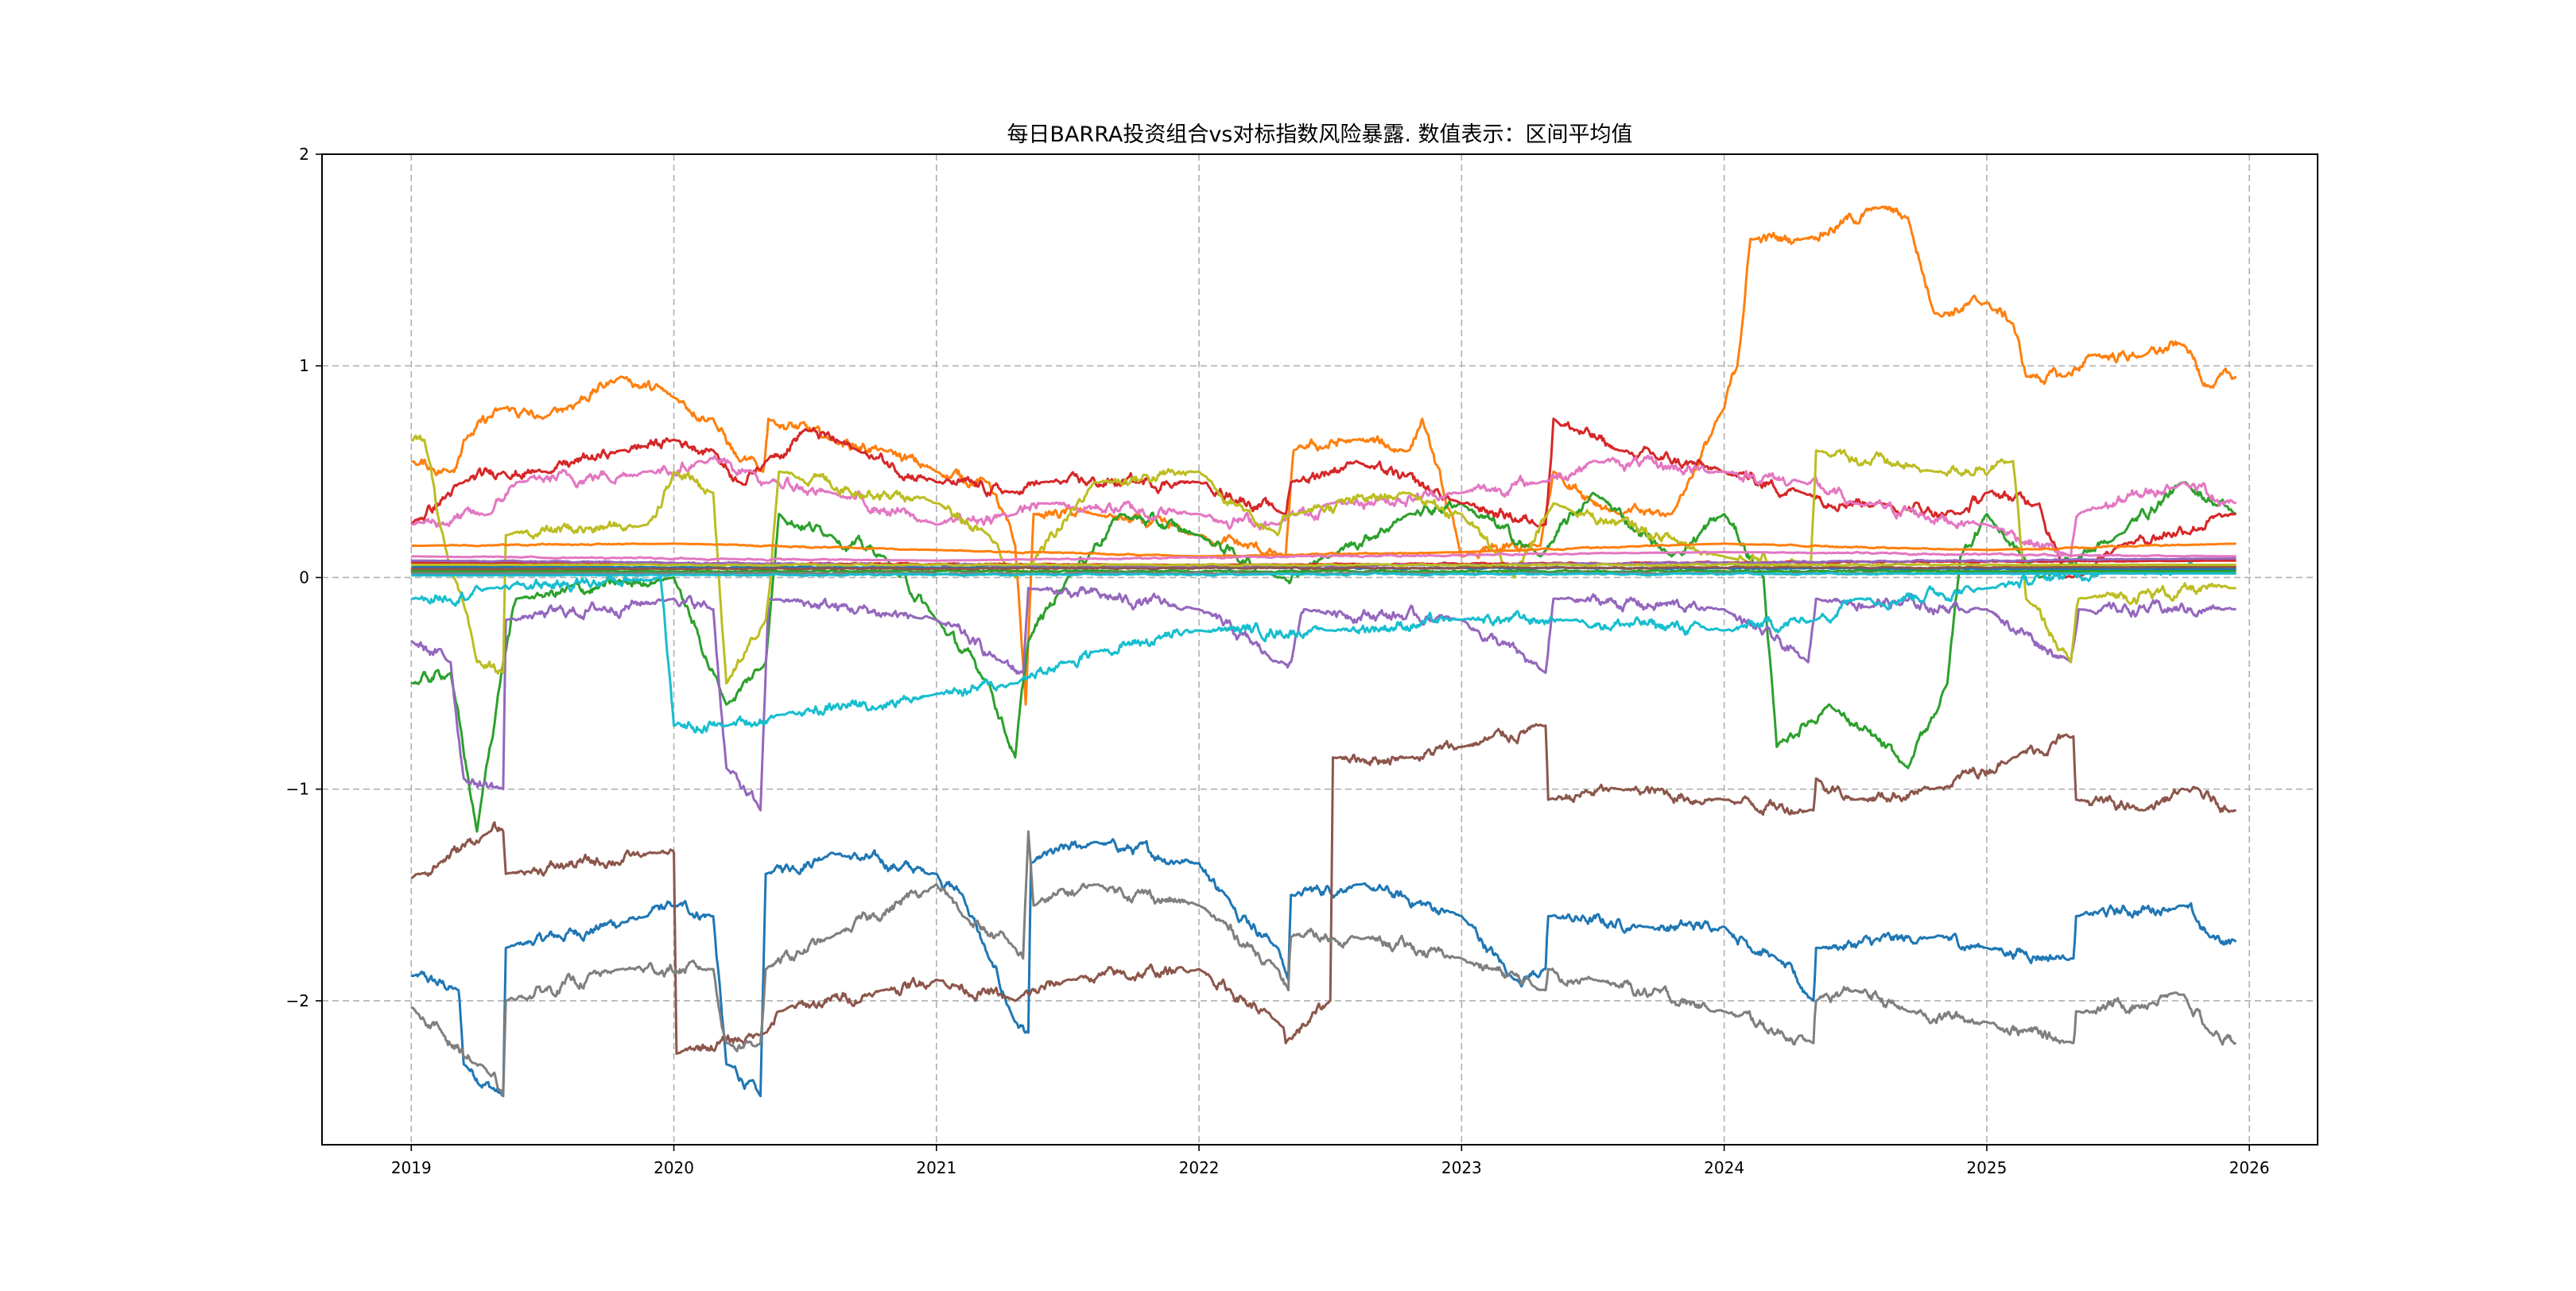  I want to click on series-olive-line, so click(1324, 559).